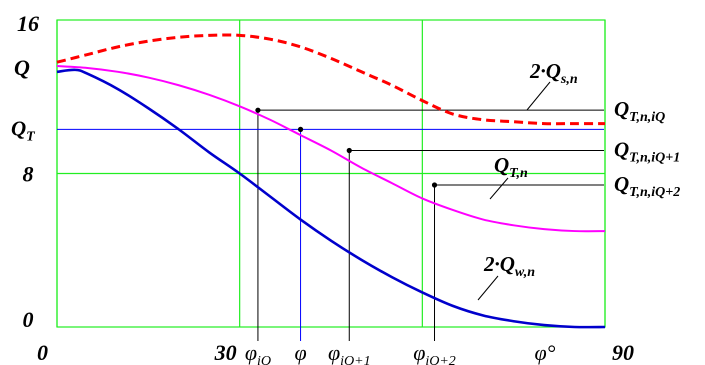  I want to click on x-axis-label: φ°, so click(545, 352).